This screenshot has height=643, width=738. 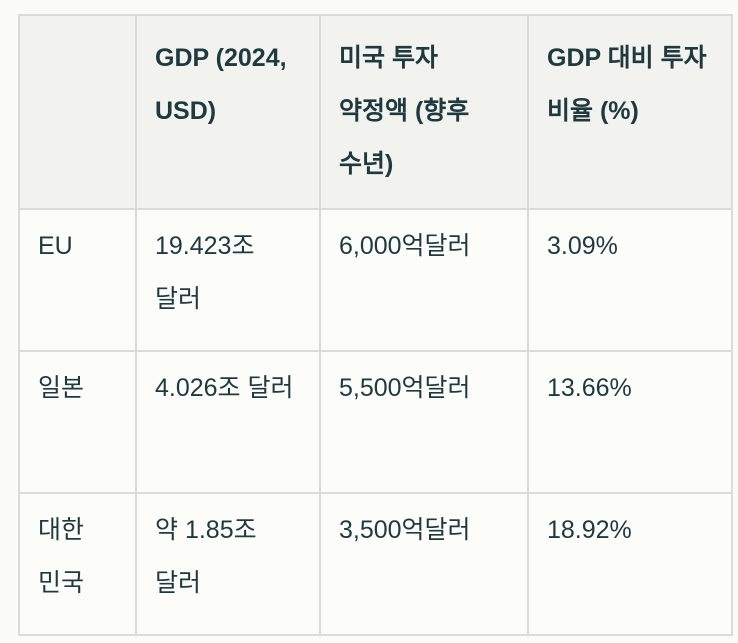 What do you see at coordinates (630, 564) in the screenshot?
I see `cell-ratio: 18.92%` at bounding box center [630, 564].